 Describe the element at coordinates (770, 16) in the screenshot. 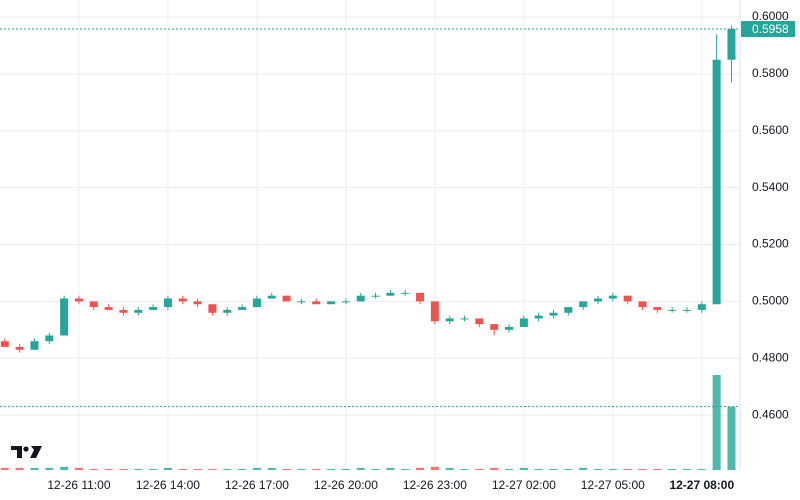

I see `y-tick-label: 0.6000` at that location.